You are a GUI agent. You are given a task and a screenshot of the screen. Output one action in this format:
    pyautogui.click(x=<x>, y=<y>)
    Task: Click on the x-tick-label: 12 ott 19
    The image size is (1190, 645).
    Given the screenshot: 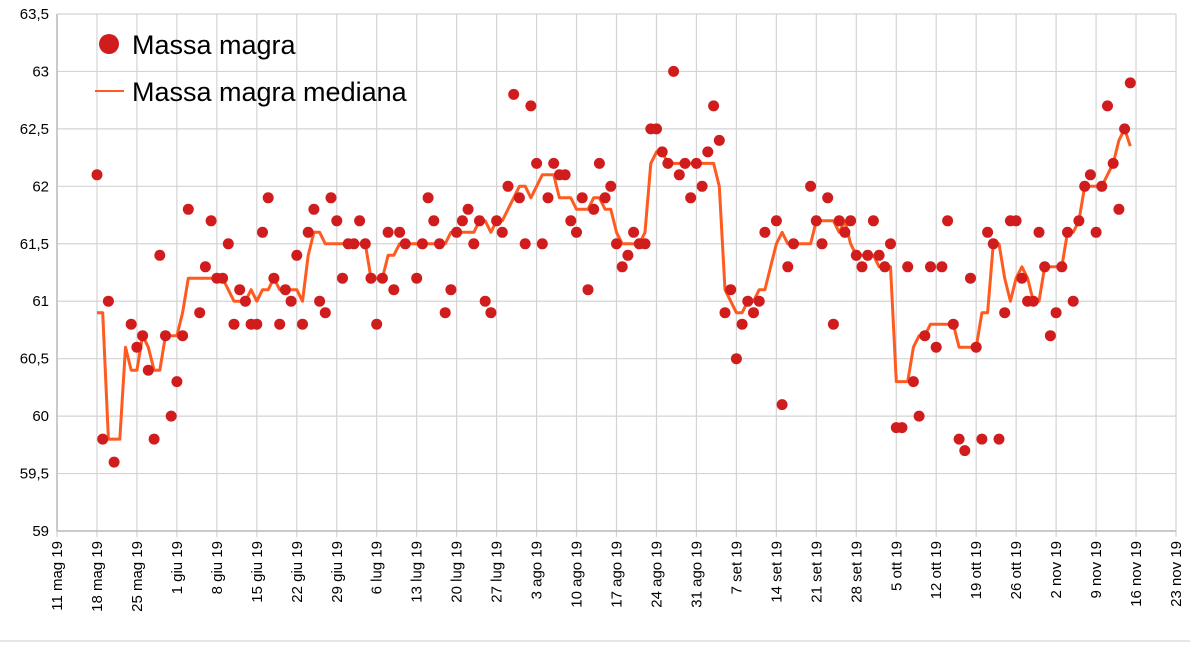 What is the action you would take?
    pyautogui.click(x=936, y=570)
    